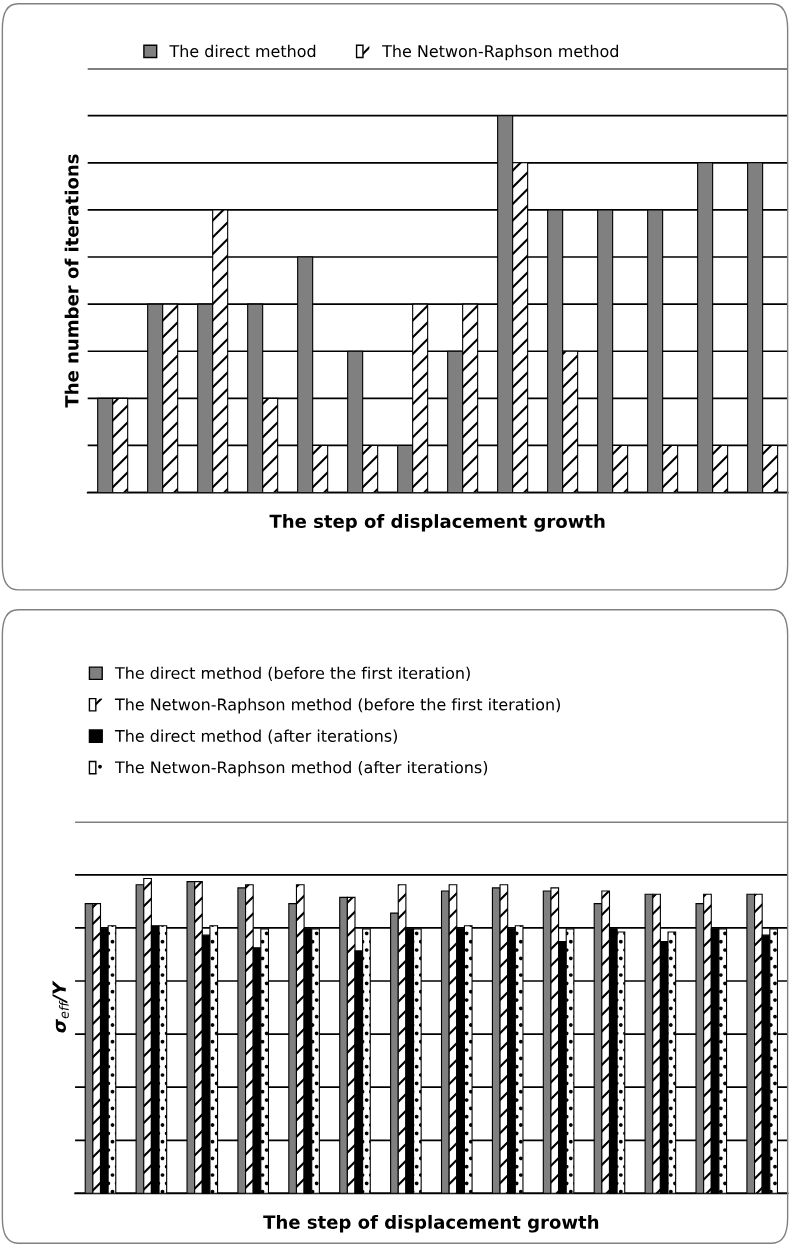  Describe the element at coordinates (301, 768) in the screenshot. I see `legend-label: The Netwon-Raphson method (after iterations)` at that location.